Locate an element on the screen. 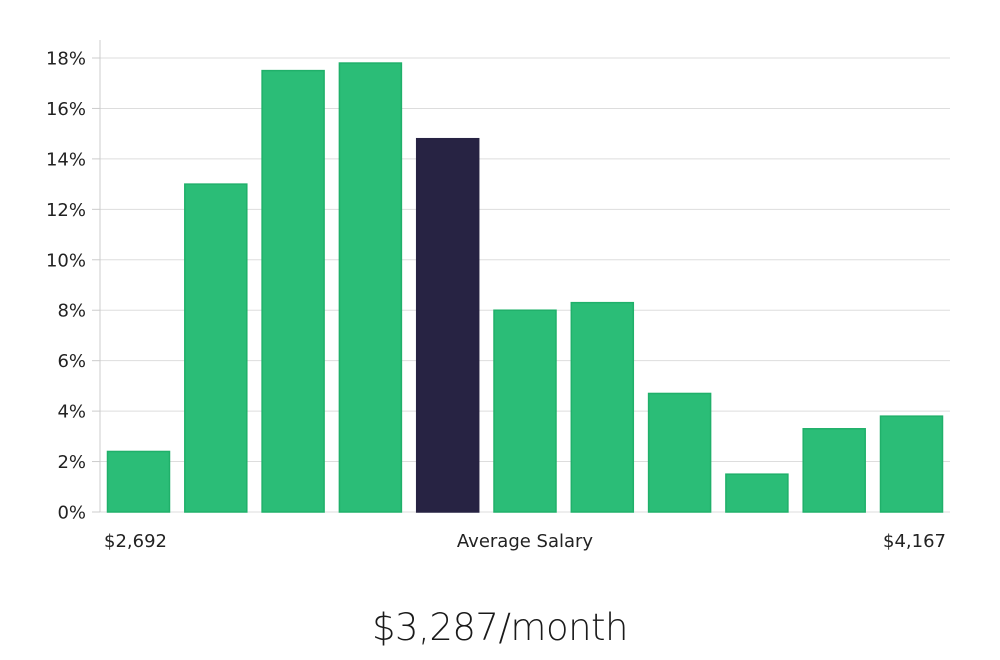 The width and height of the screenshot is (1000, 660). y-tick-label: 18% is located at coordinates (66, 59).